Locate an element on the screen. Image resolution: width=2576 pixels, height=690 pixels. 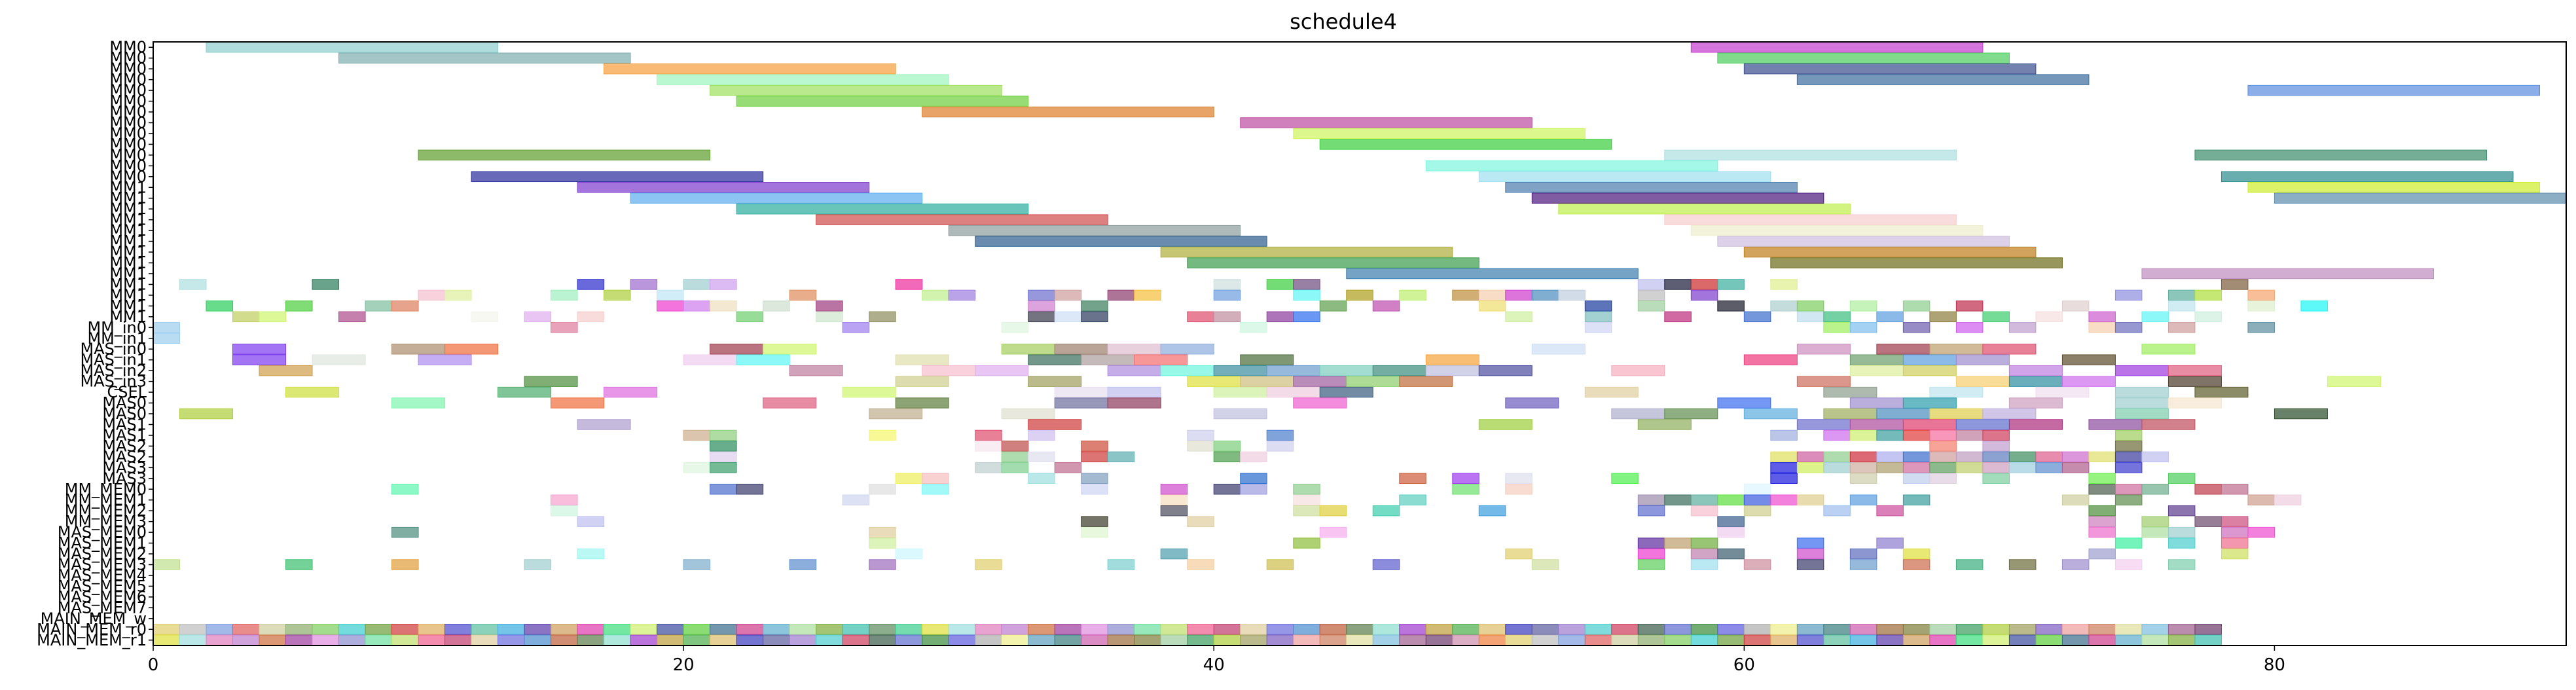
x-tick-label: 60 is located at coordinates (1744, 665).